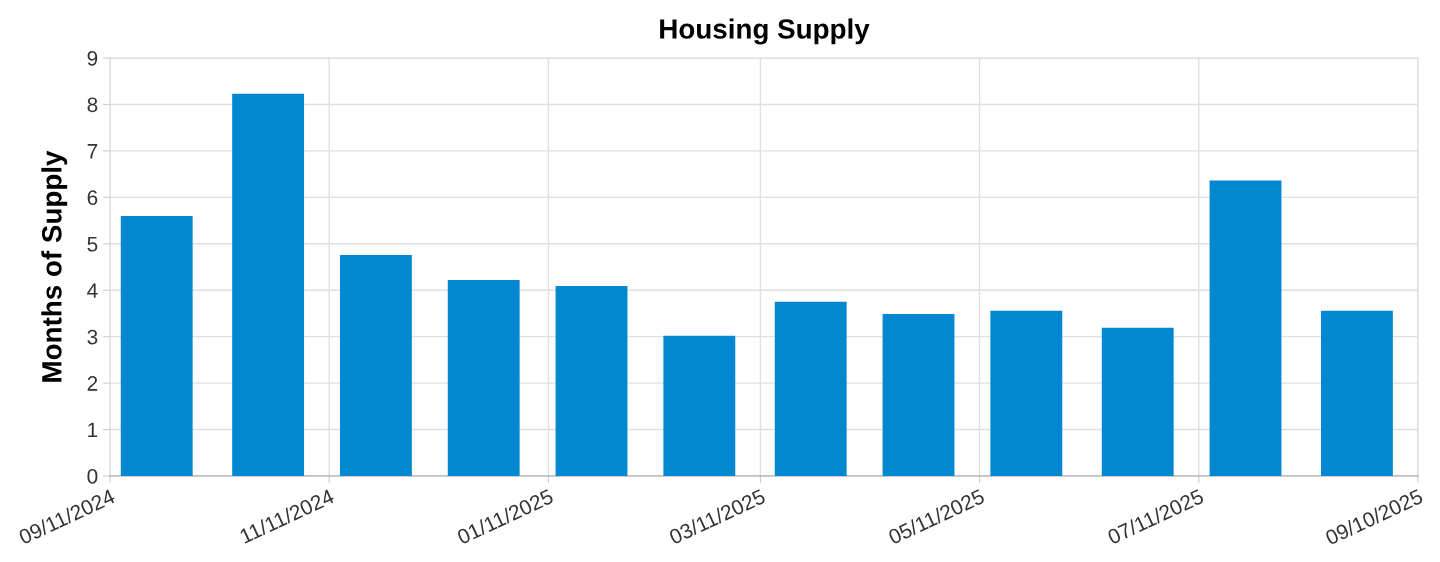 The height and width of the screenshot is (562, 1440). I want to click on y-tick-label: 0, so click(92, 476).